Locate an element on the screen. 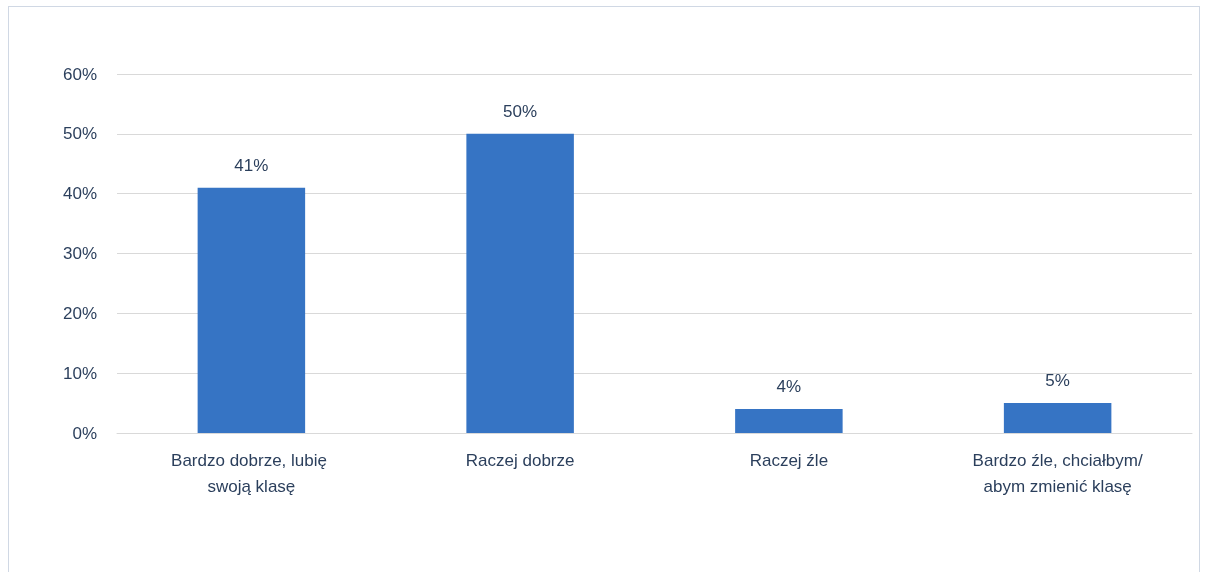 The width and height of the screenshot is (1209, 572). data-label: 5% is located at coordinates (1057, 381).